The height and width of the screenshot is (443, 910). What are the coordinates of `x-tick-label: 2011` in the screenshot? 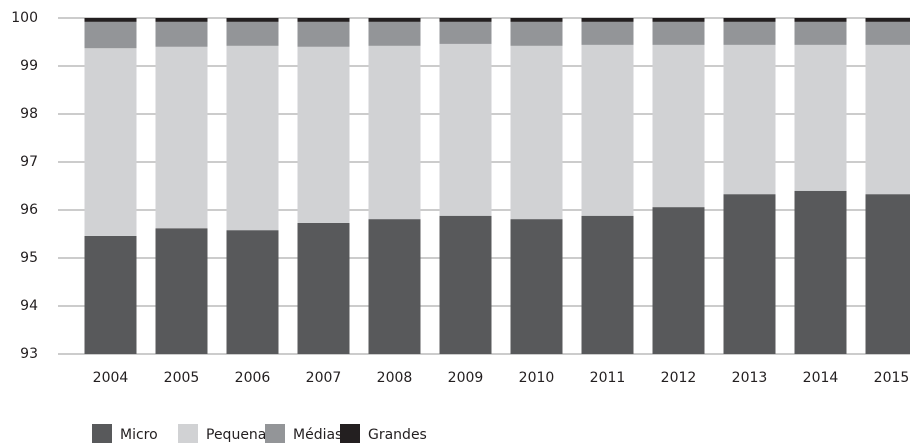 It's located at (608, 378).